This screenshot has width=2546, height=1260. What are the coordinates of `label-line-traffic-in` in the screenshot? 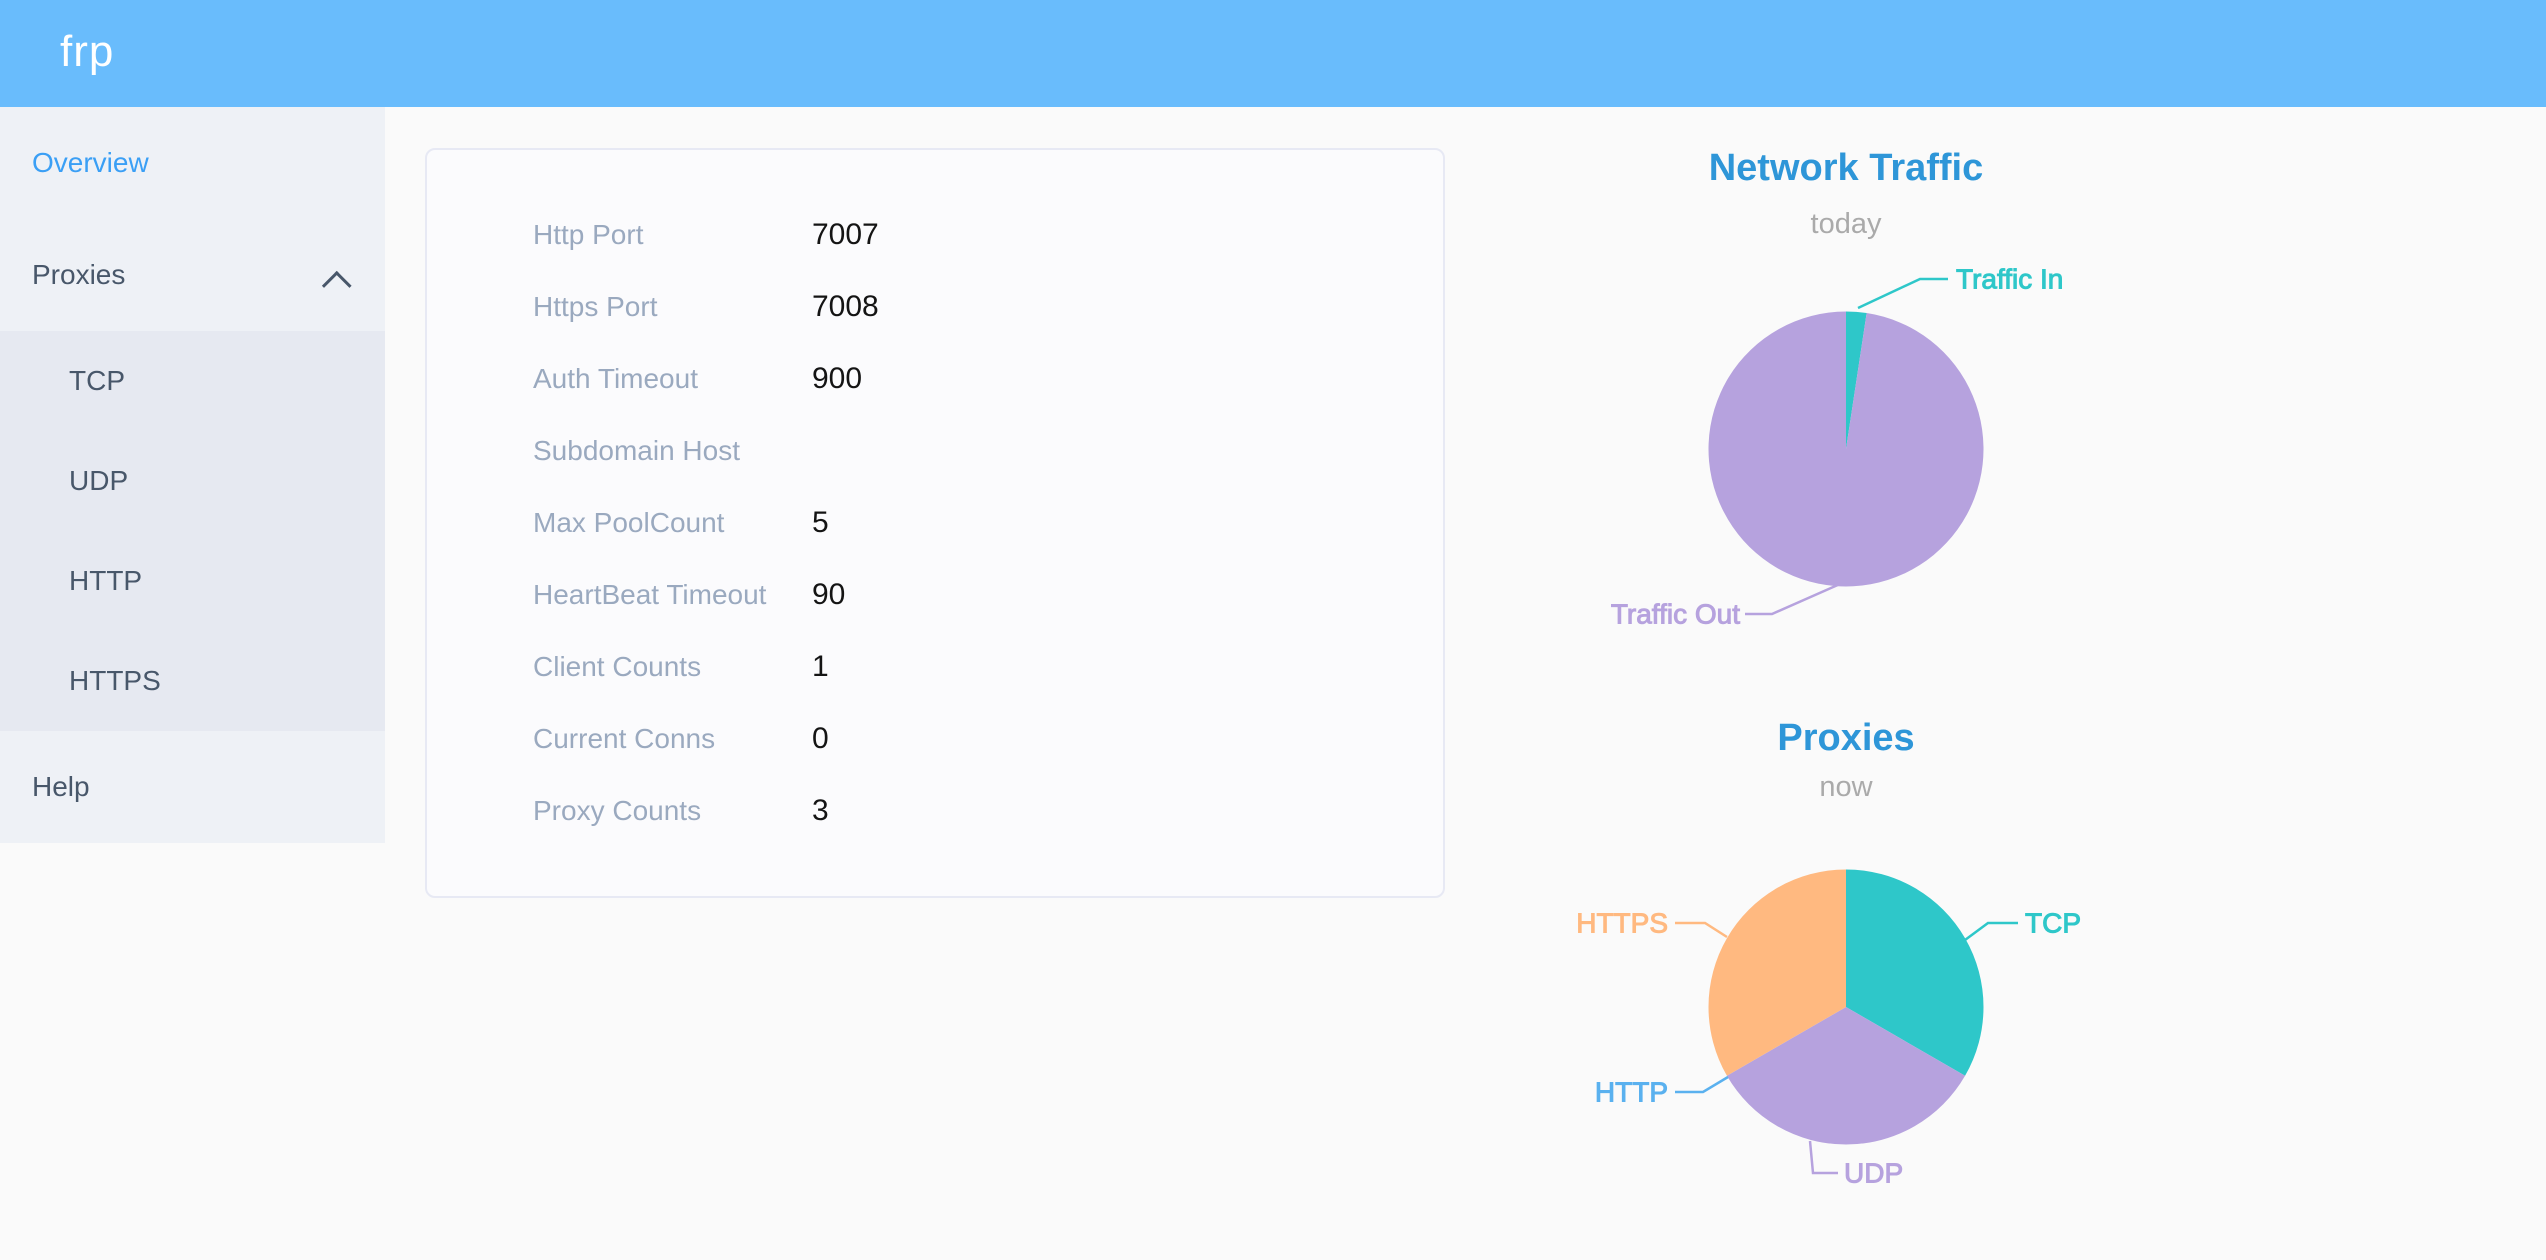 It's located at (1902, 293).